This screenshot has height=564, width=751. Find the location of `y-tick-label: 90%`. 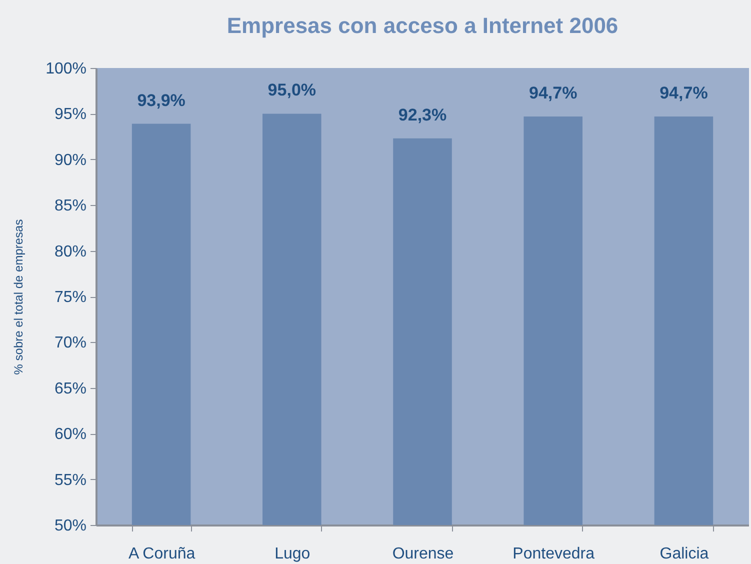

y-tick-label: 90% is located at coordinates (70, 160).